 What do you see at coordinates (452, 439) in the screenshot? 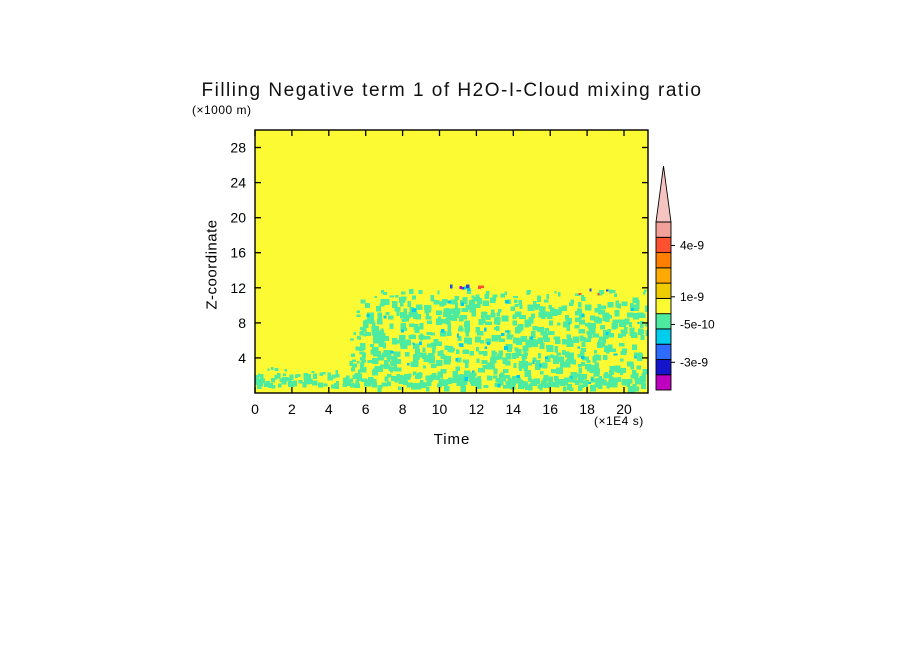
I see `x-axis-title: Time` at bounding box center [452, 439].